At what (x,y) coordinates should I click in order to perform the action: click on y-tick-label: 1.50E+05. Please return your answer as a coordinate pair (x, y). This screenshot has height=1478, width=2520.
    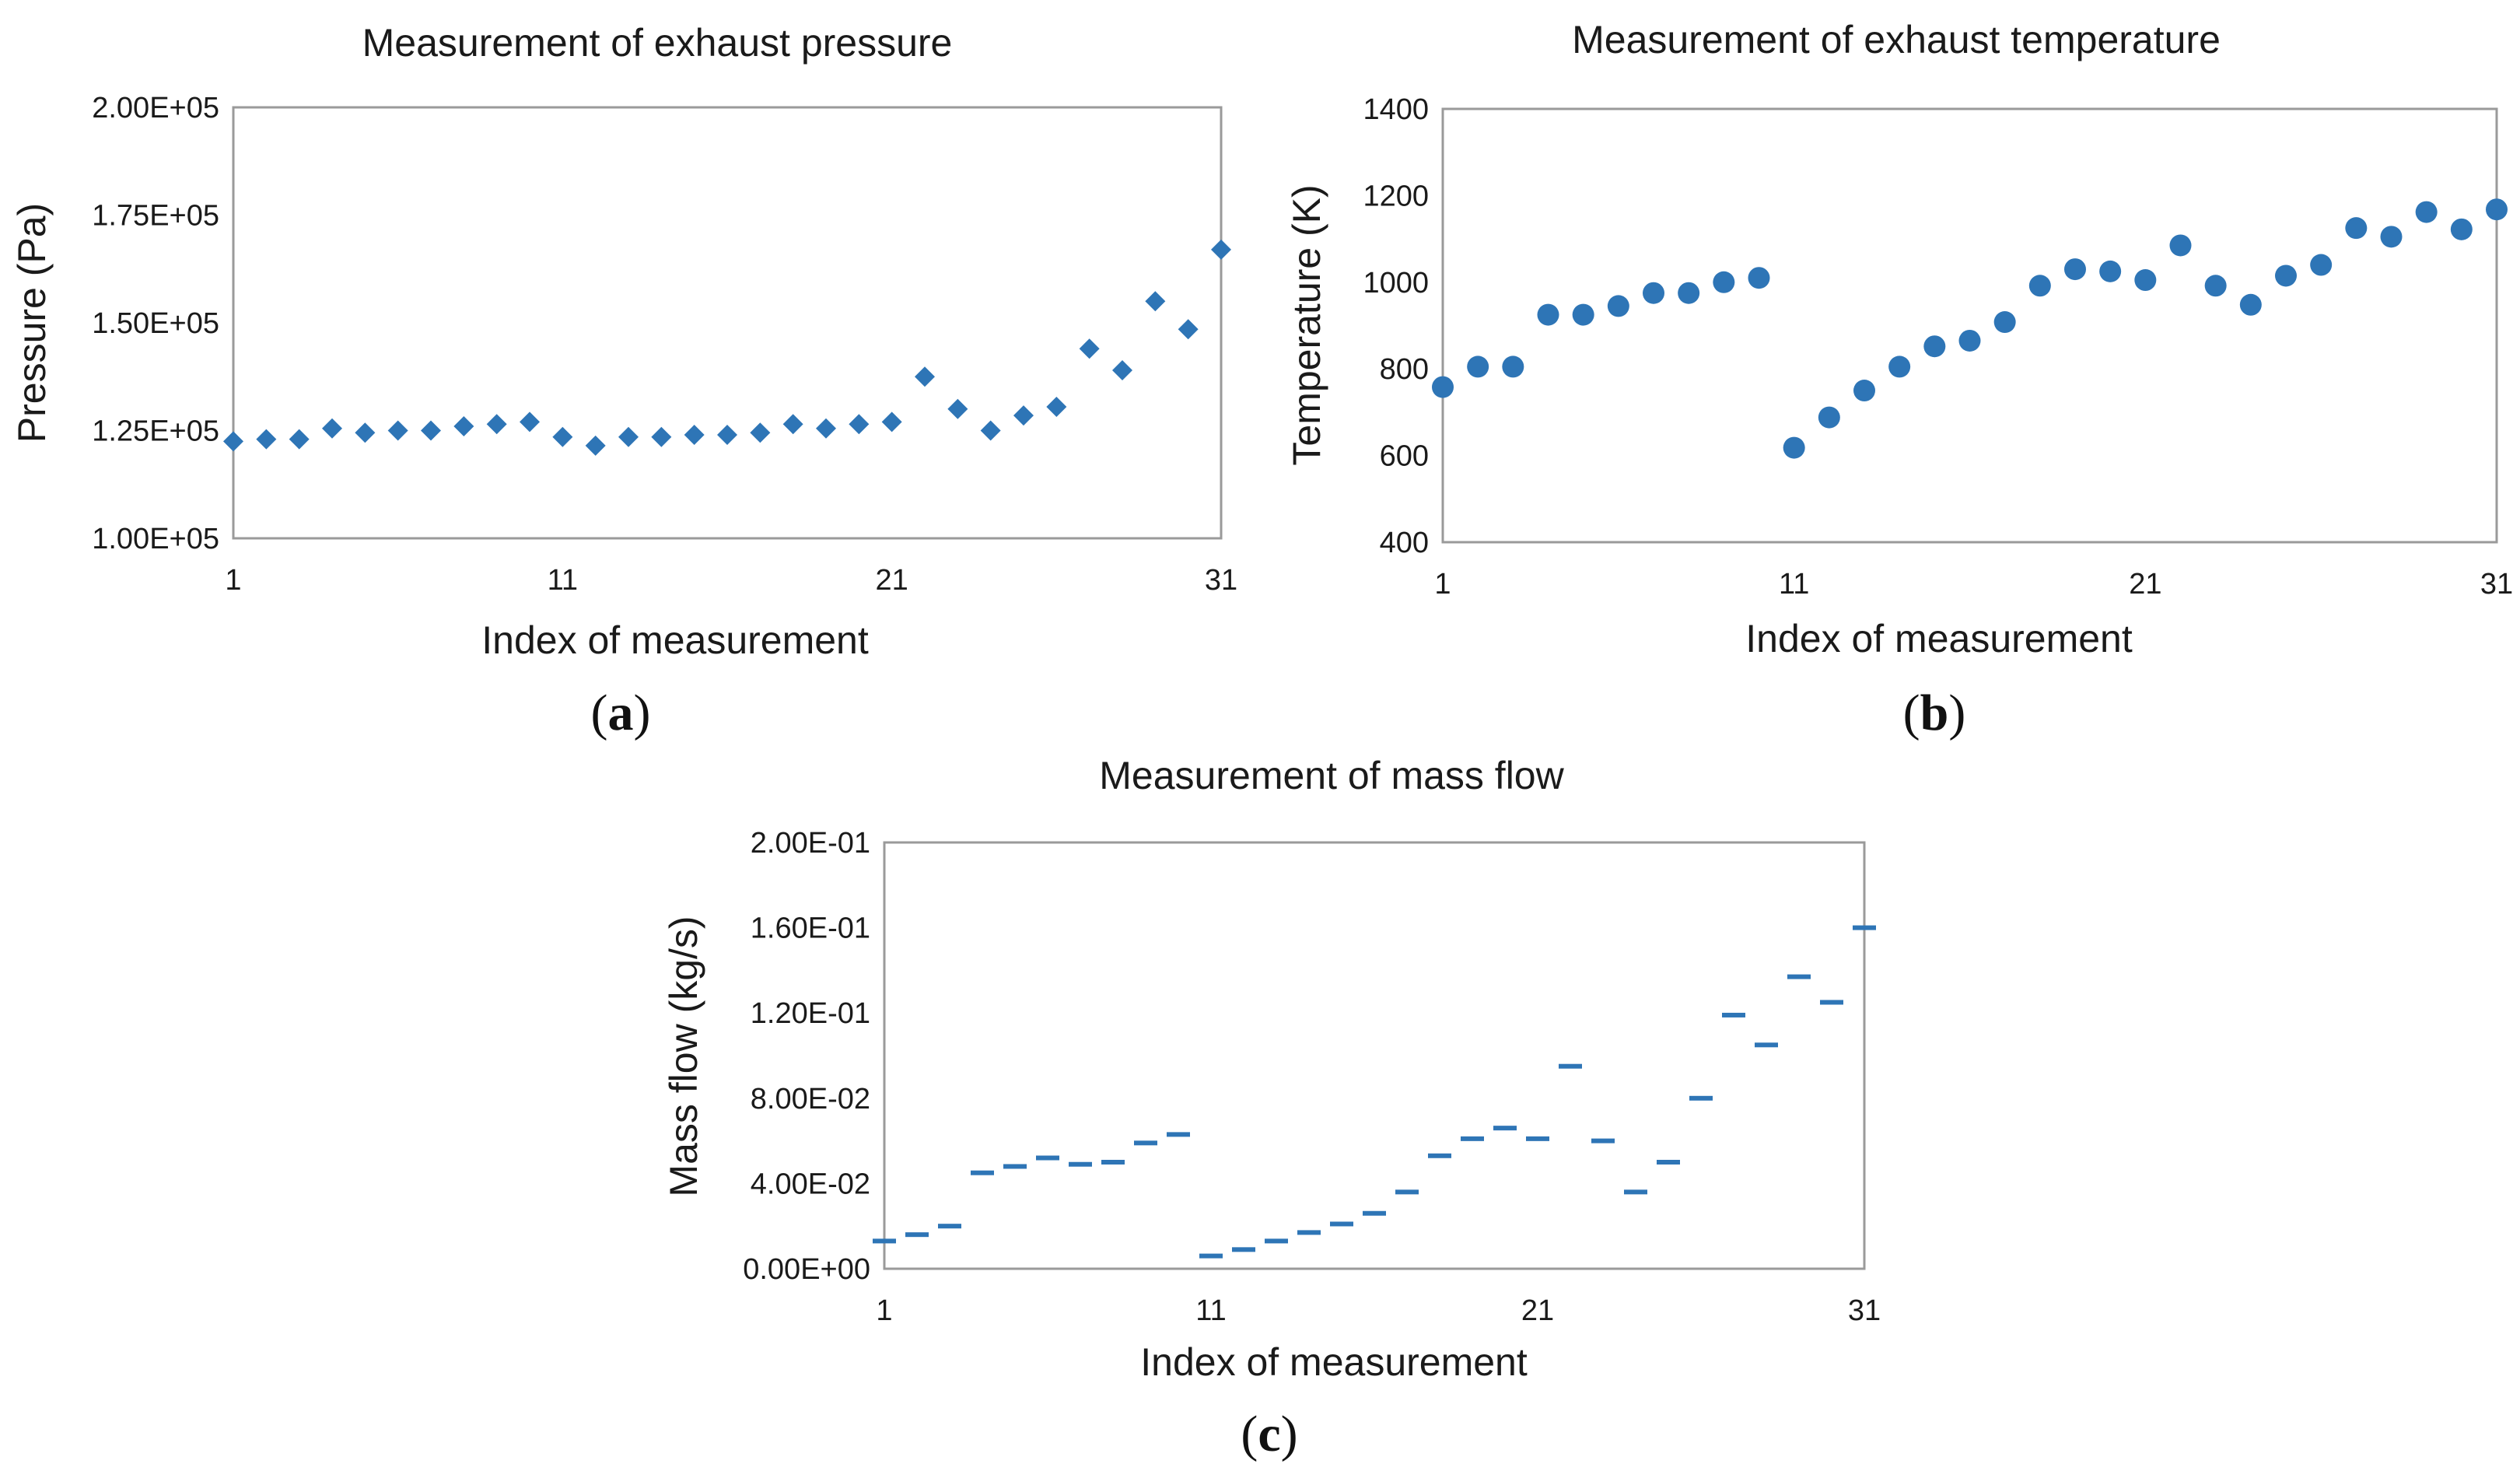
    Looking at the image, I should click on (156, 323).